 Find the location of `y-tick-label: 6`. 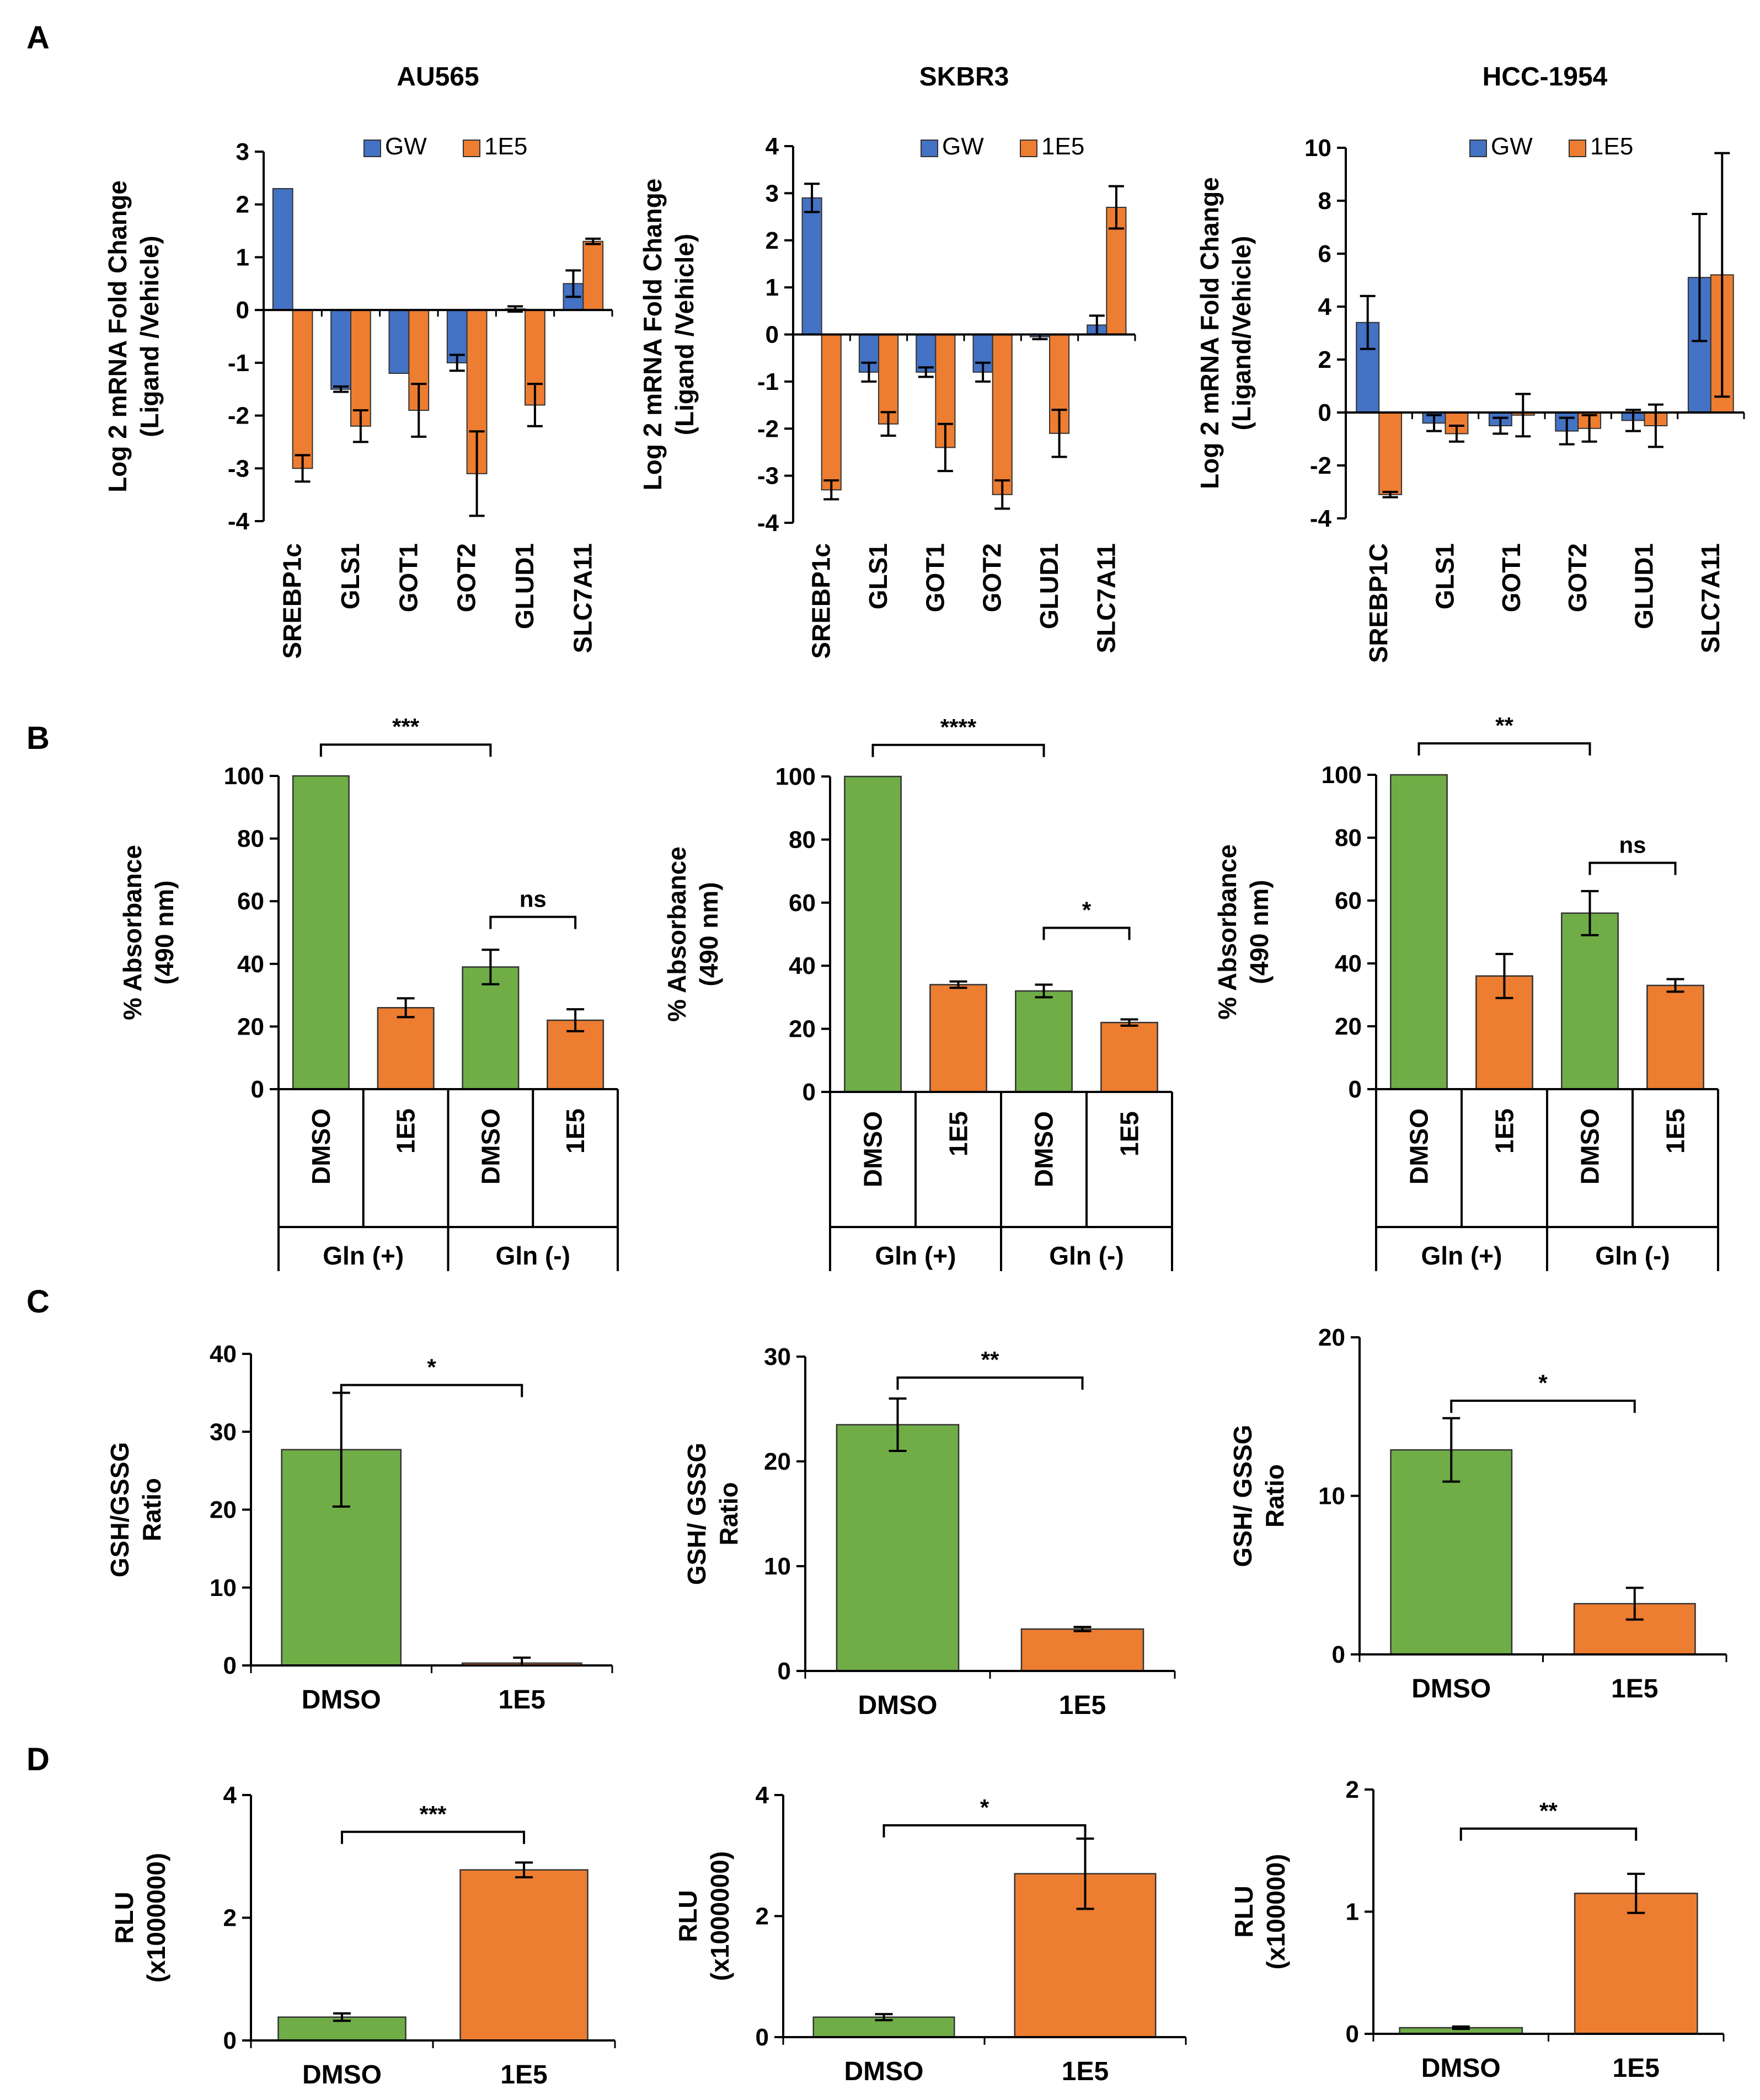

y-tick-label: 6 is located at coordinates (1324, 253).